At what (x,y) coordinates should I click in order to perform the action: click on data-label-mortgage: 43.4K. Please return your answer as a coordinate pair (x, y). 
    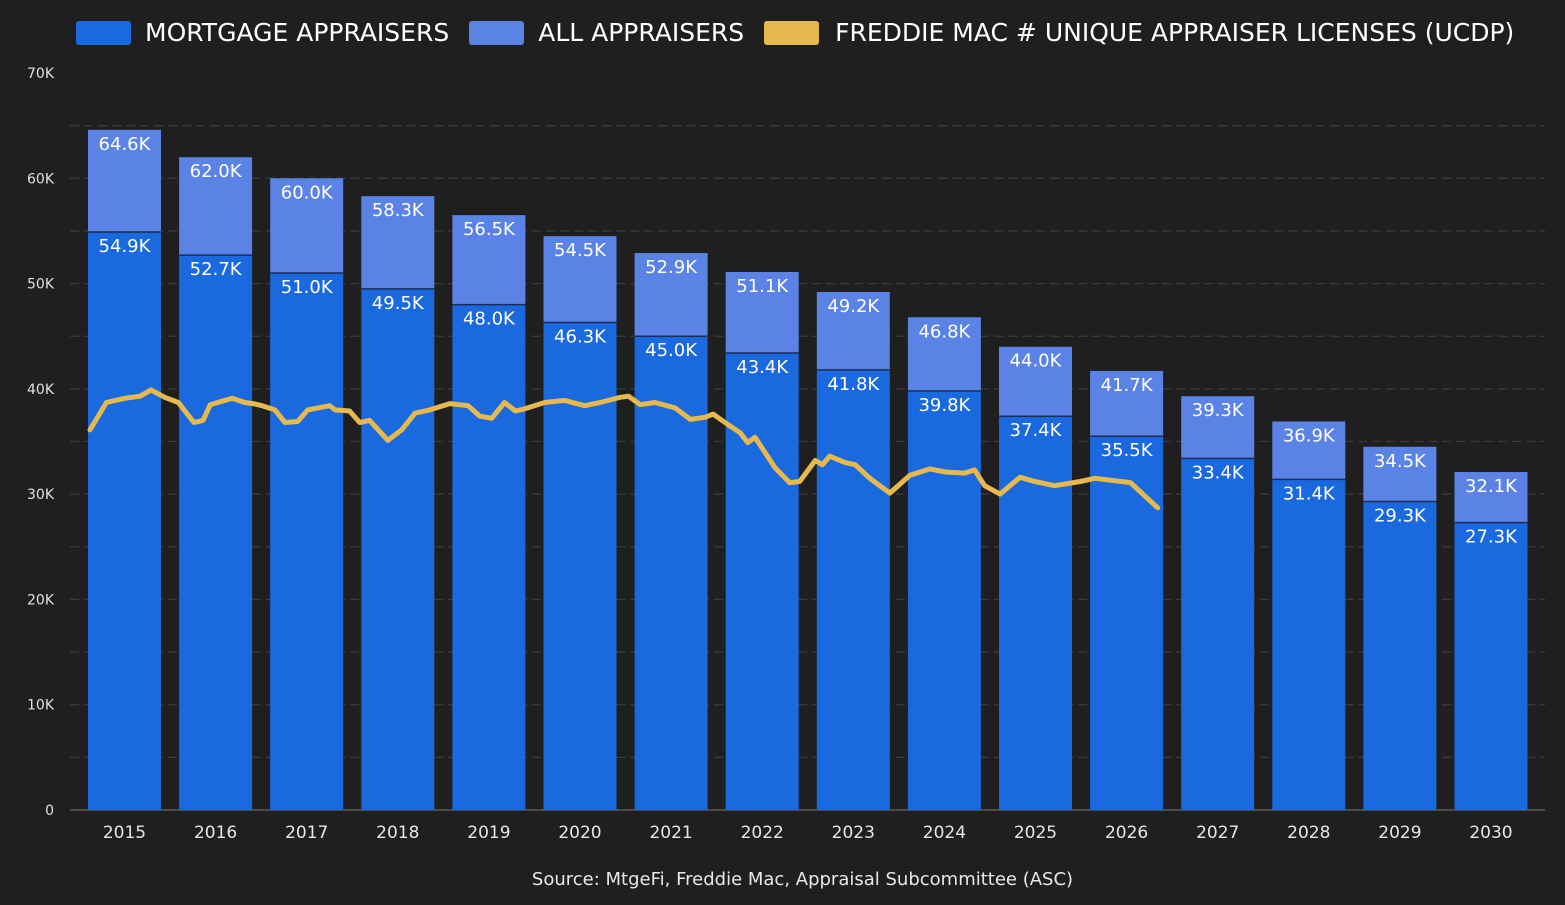
    Looking at the image, I should click on (762, 367).